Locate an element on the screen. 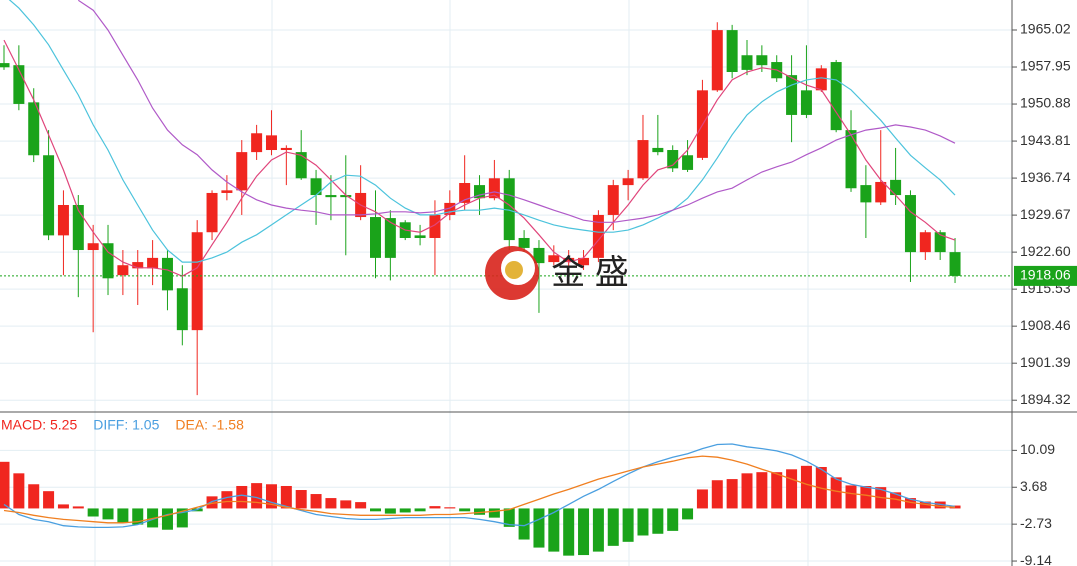  line is located at coordinates (479, 489).